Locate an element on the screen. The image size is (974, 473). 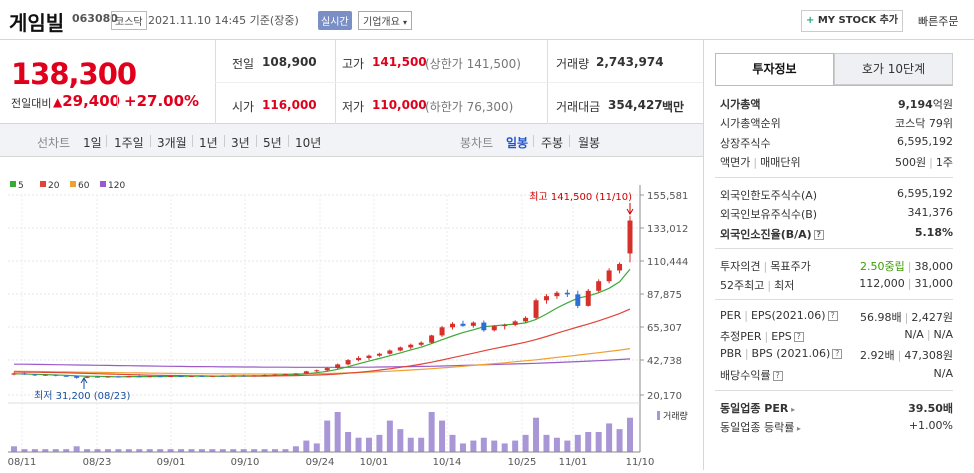
ma120-line is located at coordinates (322, 363).